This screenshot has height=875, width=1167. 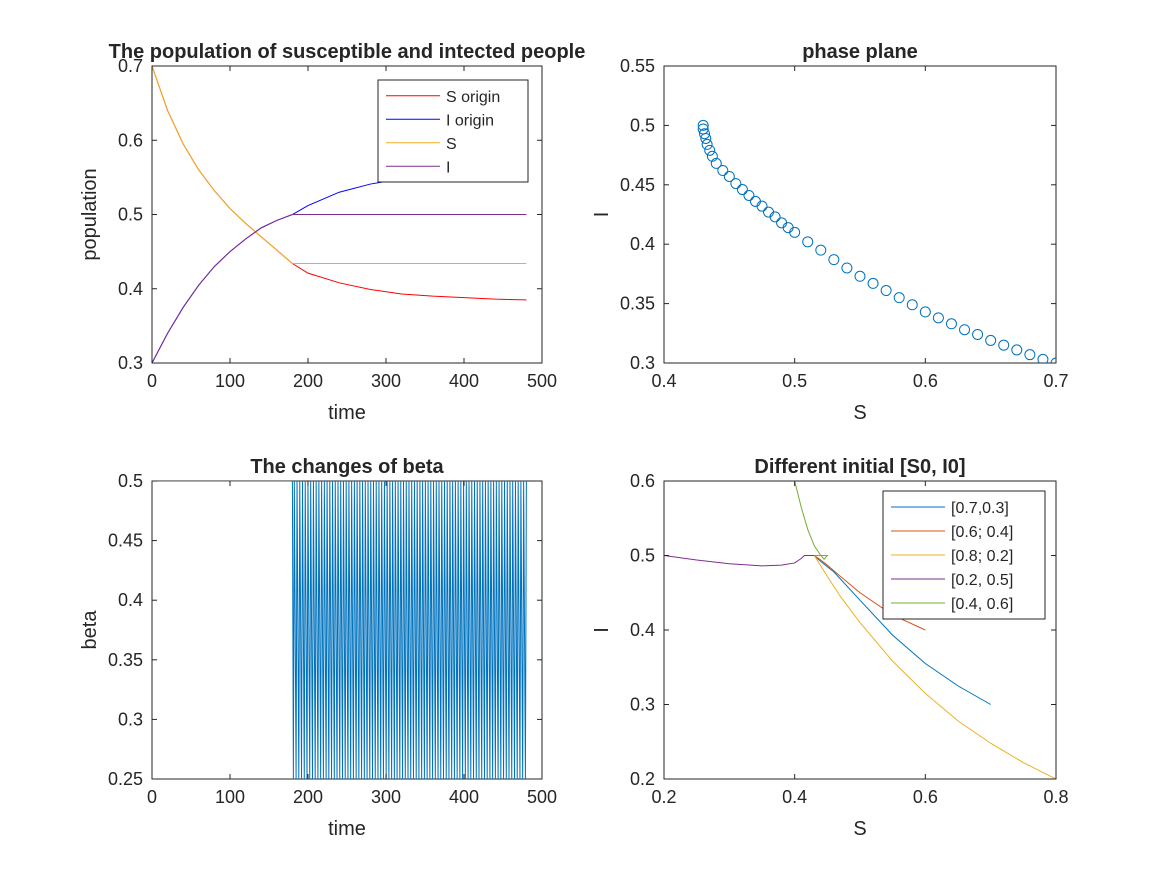 What do you see at coordinates (642, 779) in the screenshot?
I see `y-tick-label: 0.2` at bounding box center [642, 779].